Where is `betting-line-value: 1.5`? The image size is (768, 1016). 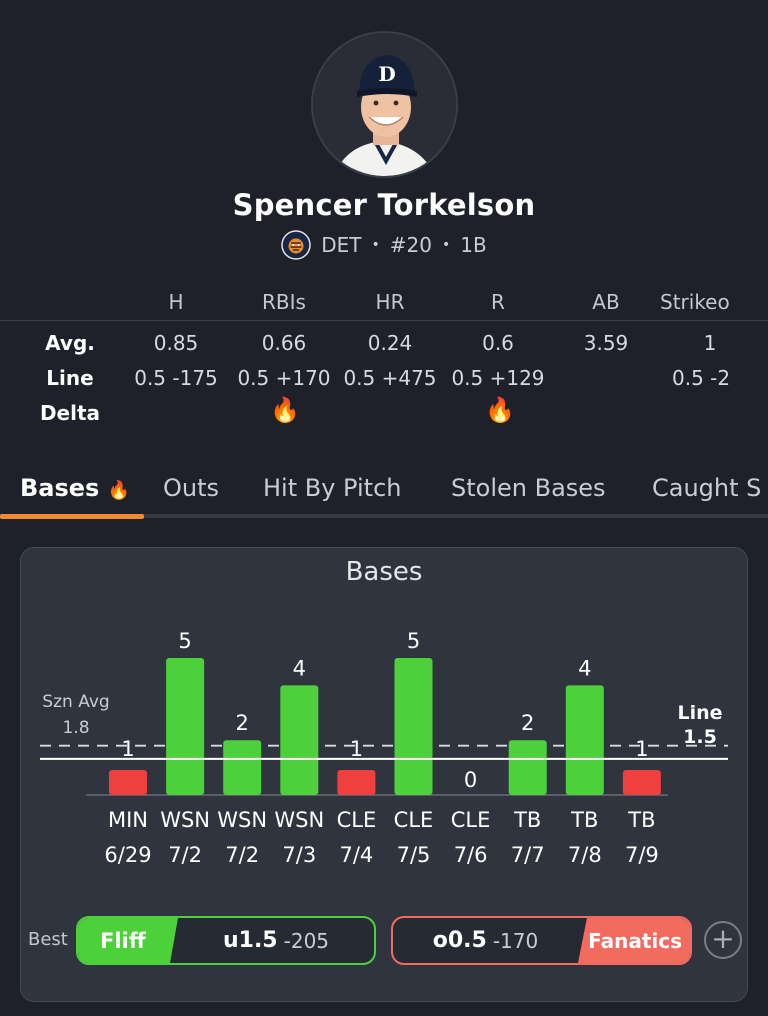 betting-line-value: 1.5 is located at coordinates (700, 737).